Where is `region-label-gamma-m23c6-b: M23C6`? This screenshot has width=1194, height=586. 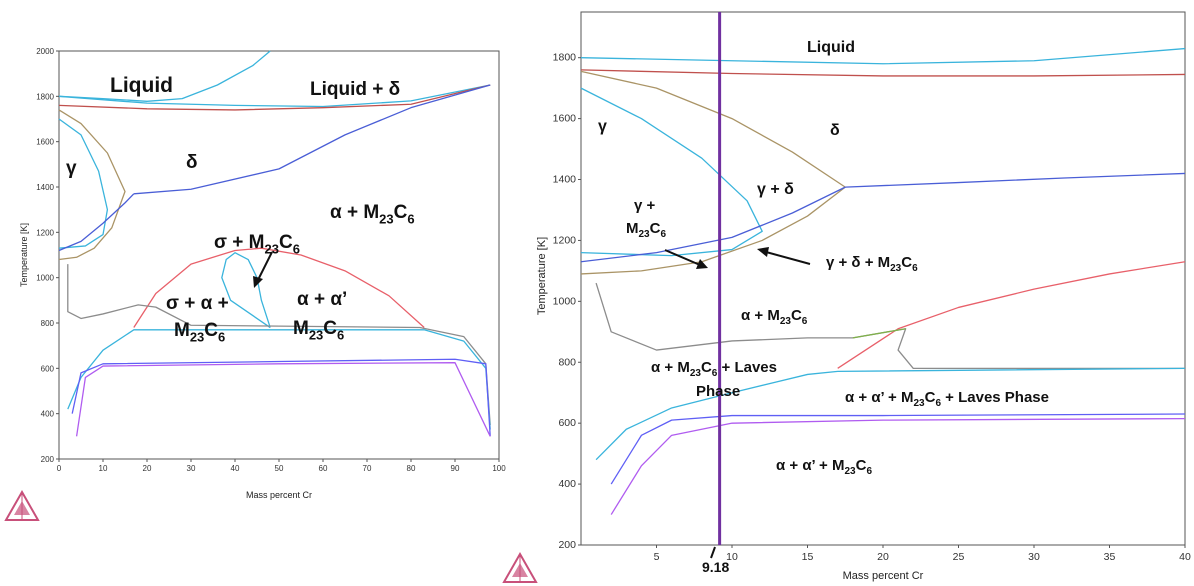 region-label-gamma-m23c6-b: M23C6 is located at coordinates (646, 230).